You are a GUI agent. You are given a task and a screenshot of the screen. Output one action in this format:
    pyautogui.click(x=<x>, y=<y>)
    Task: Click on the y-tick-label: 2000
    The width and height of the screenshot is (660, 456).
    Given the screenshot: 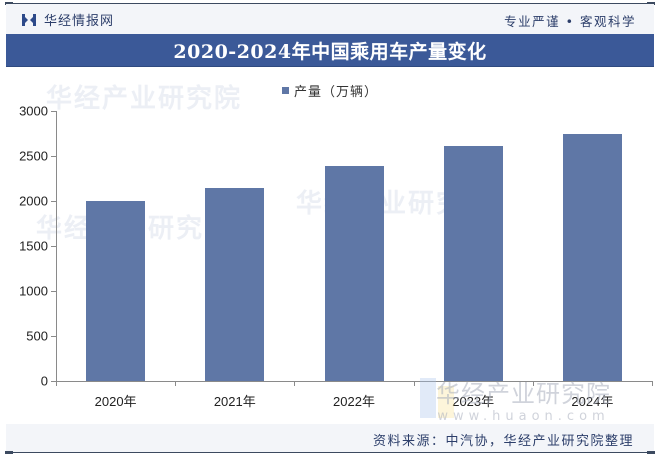 What is the action you would take?
    pyautogui.click(x=33, y=201)
    